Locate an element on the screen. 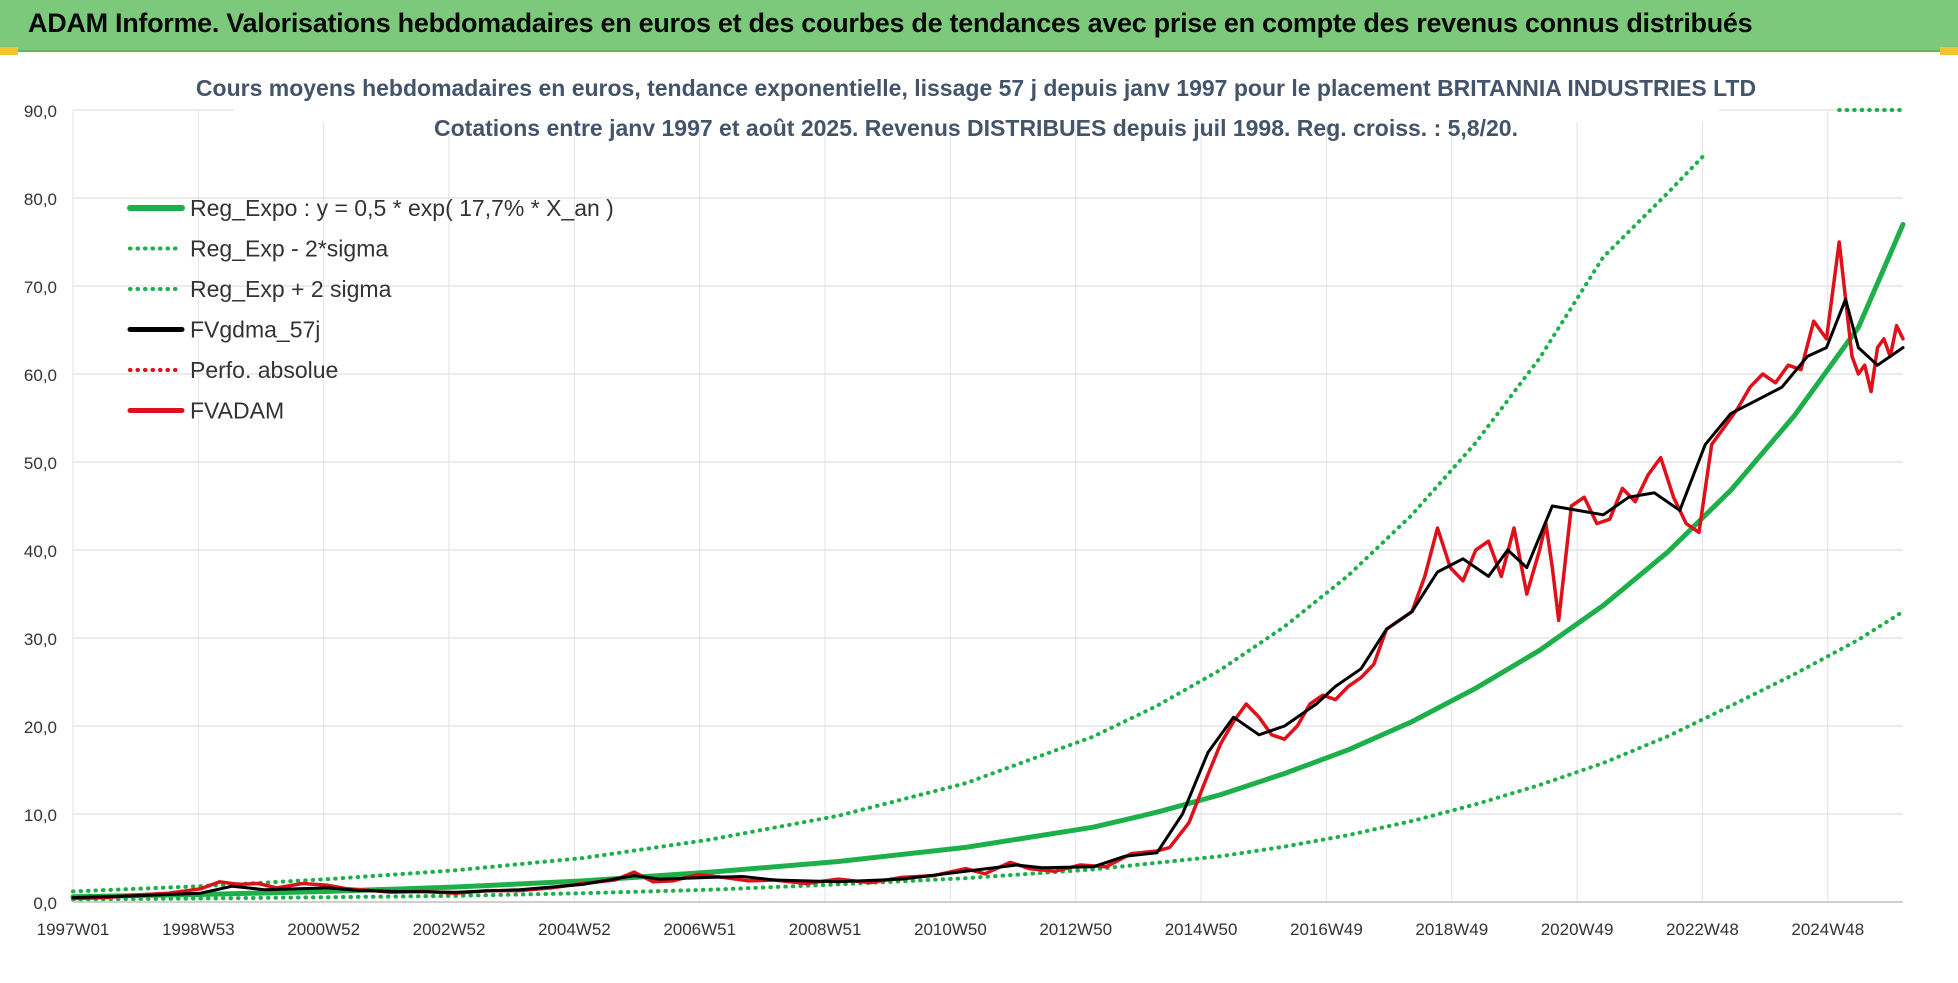 The width and height of the screenshot is (1958, 983). y-tick-label: 90,0 is located at coordinates (40, 111).